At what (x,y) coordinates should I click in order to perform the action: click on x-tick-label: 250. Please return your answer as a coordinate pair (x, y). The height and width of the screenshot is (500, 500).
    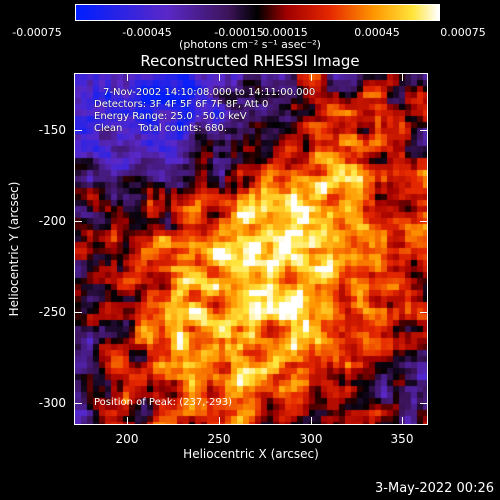
    Looking at the image, I should click on (219, 439).